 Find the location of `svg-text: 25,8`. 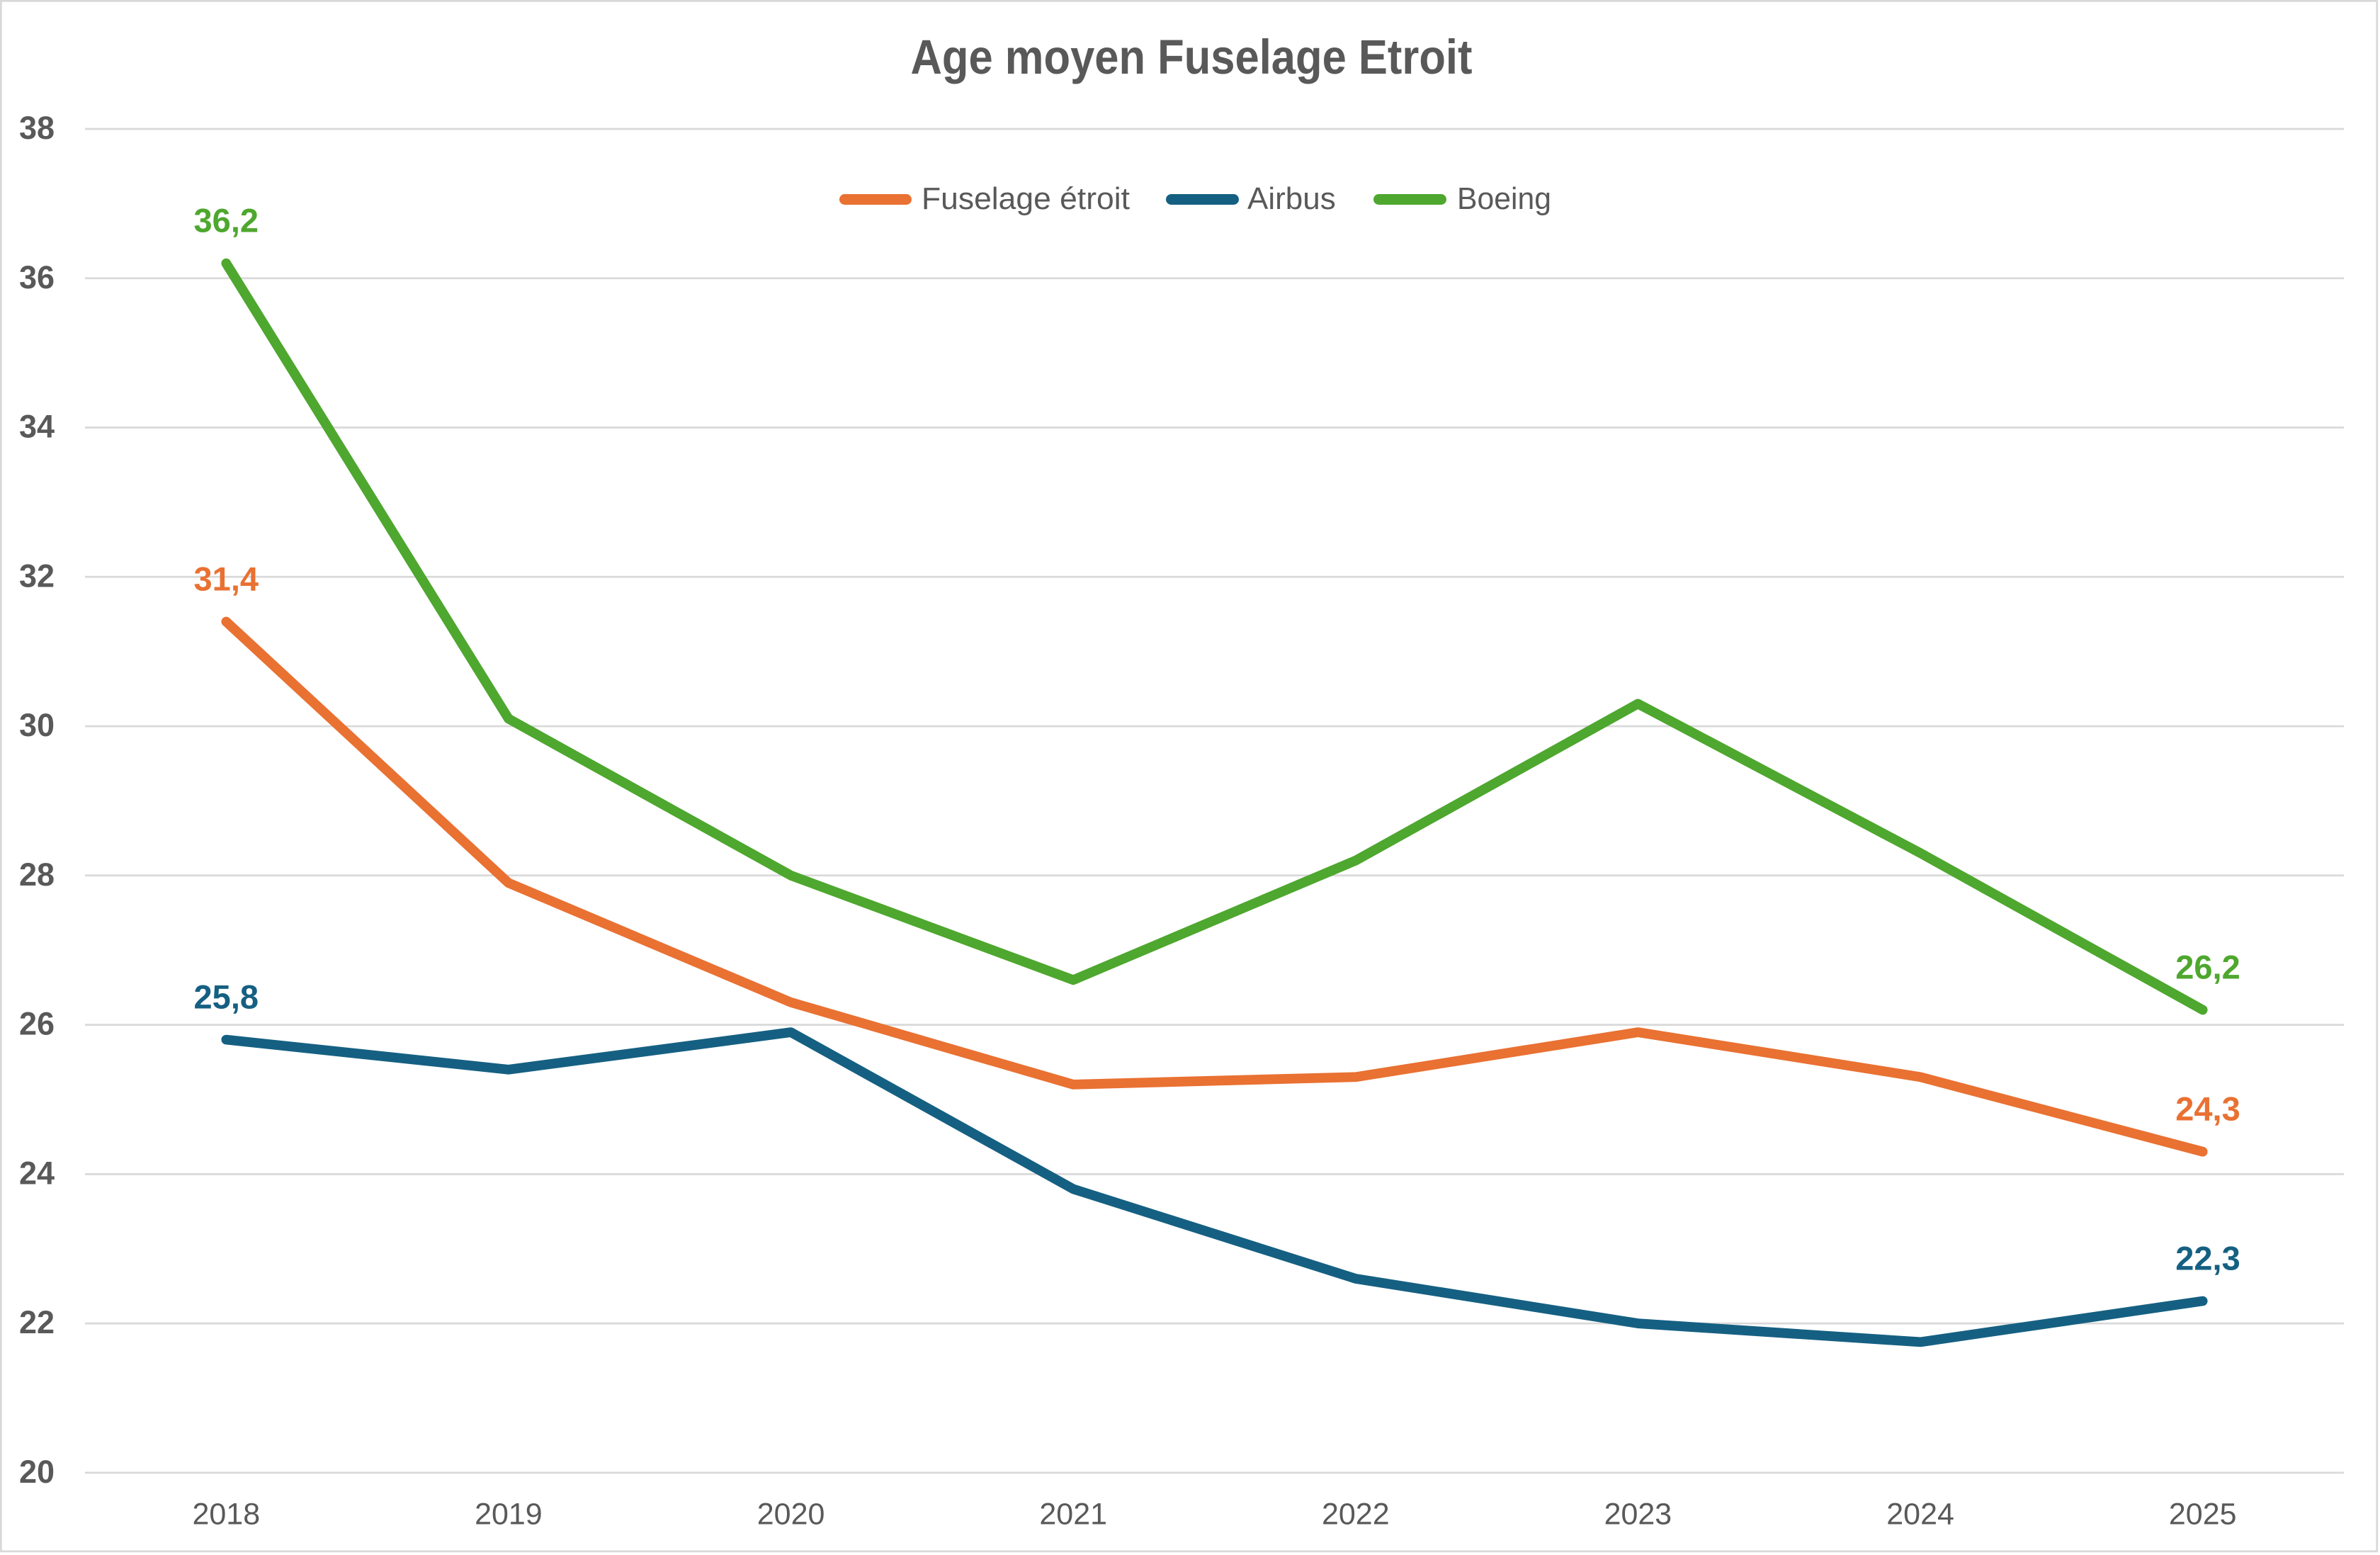

svg-text: 25,8 is located at coordinates (227, 997).